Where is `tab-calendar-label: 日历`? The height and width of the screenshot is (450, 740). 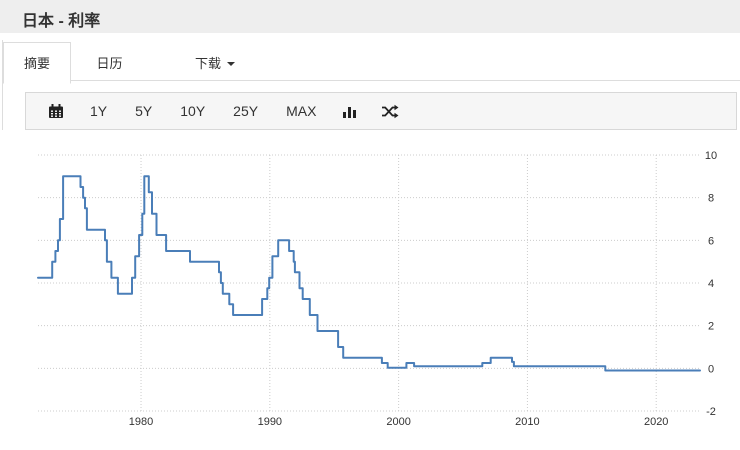 tab-calendar-label: 日历 is located at coordinates (109, 63).